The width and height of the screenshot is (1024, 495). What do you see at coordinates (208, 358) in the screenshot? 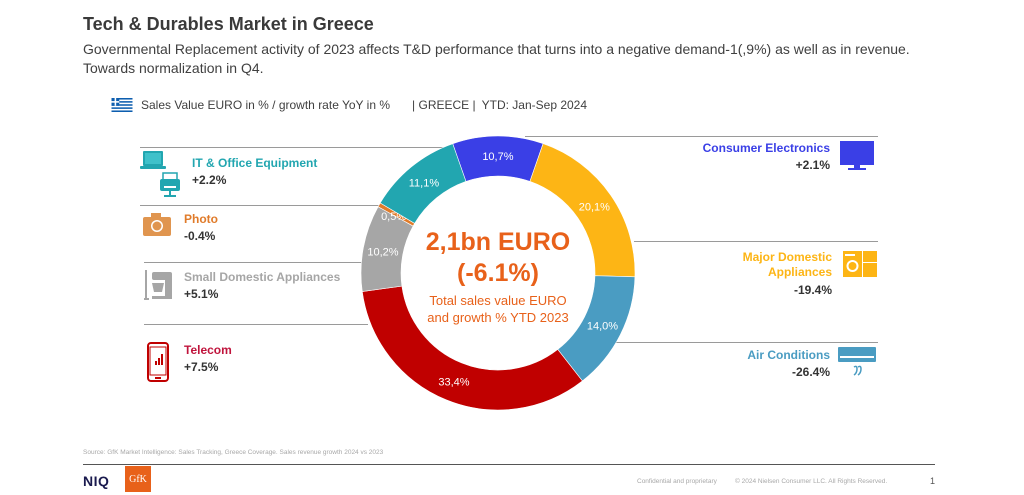
I see `category-telecom: Telecom +7.5%` at bounding box center [208, 358].